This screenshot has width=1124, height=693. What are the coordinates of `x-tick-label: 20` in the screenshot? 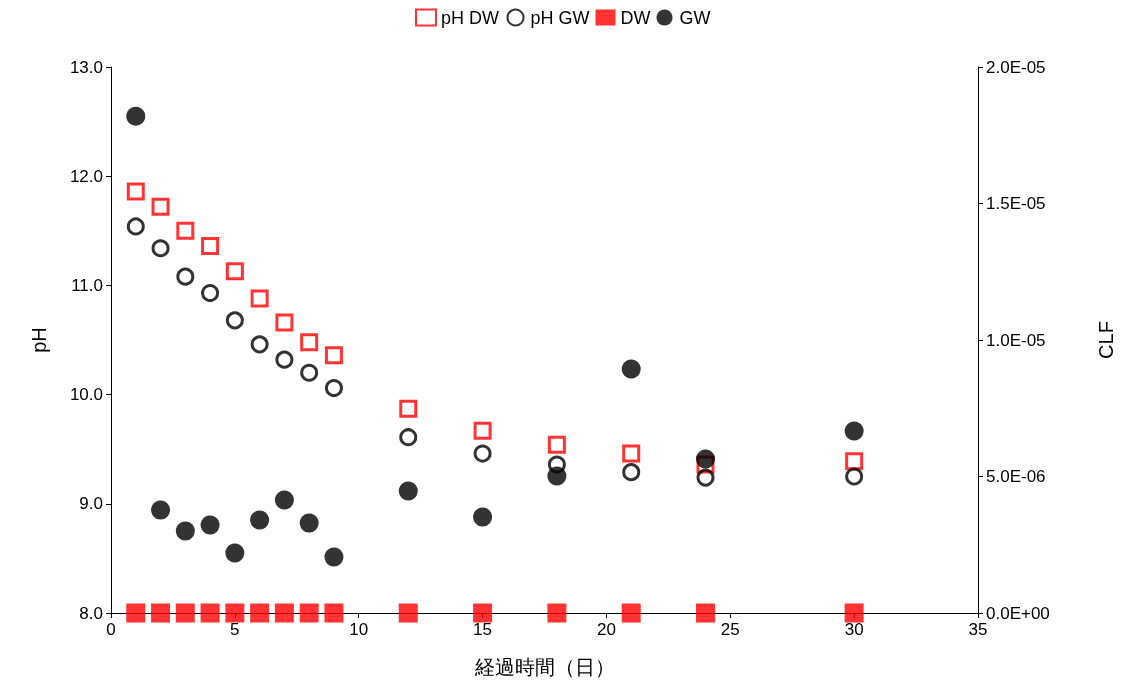 It's located at (606, 629).